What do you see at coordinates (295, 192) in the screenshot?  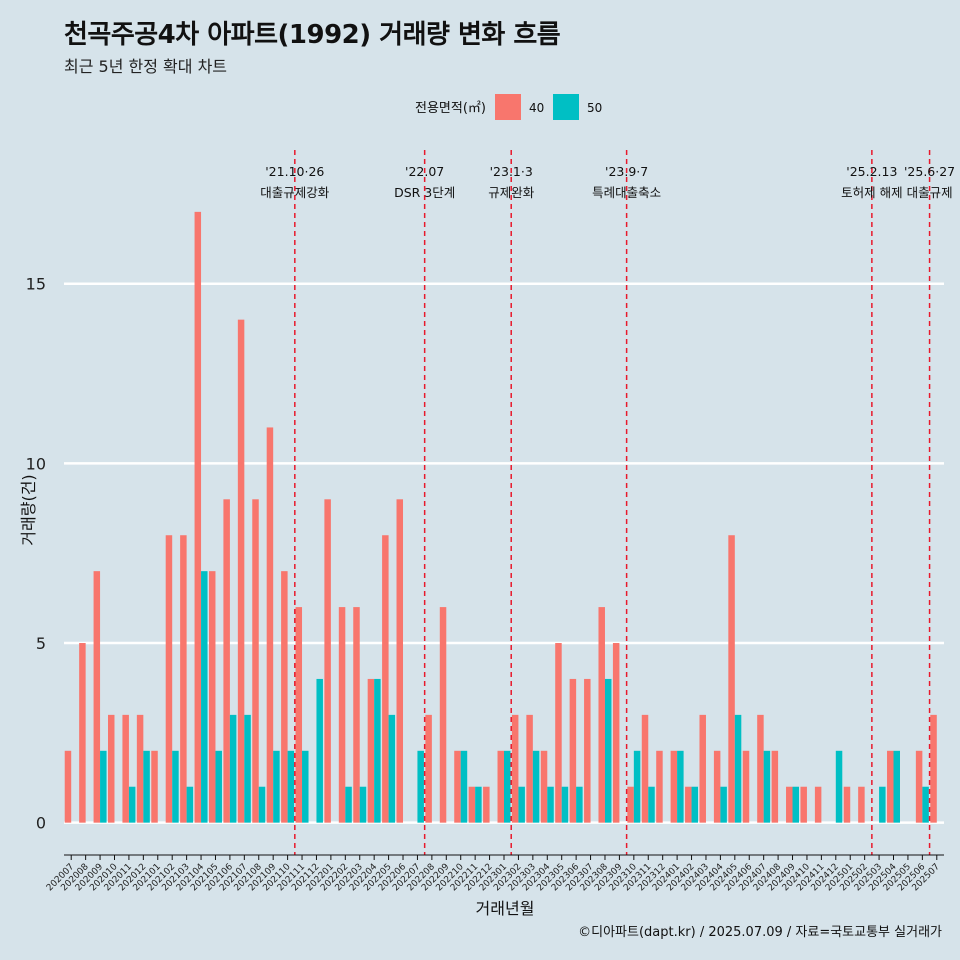 I see `event-label: 대출규제강화` at bounding box center [295, 192].